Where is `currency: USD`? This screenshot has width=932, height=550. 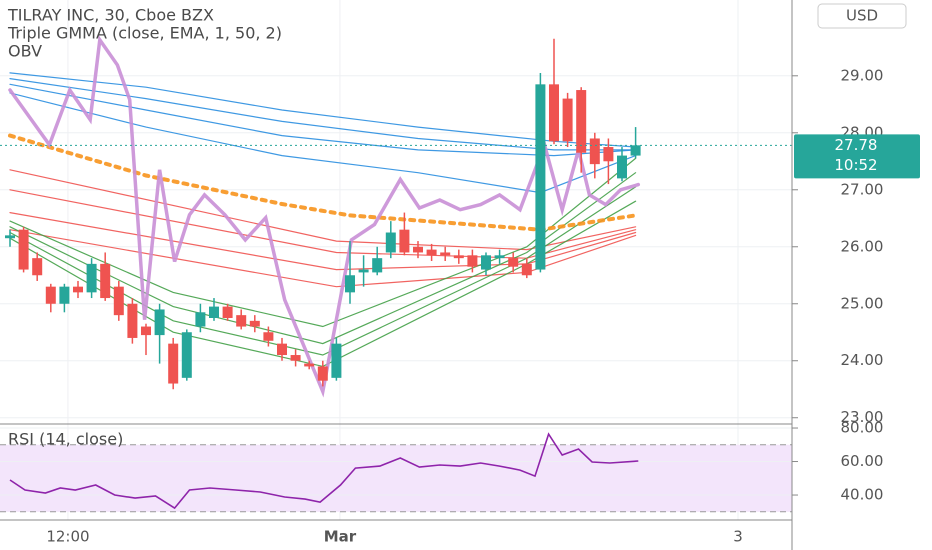 currency: USD is located at coordinates (862, 16).